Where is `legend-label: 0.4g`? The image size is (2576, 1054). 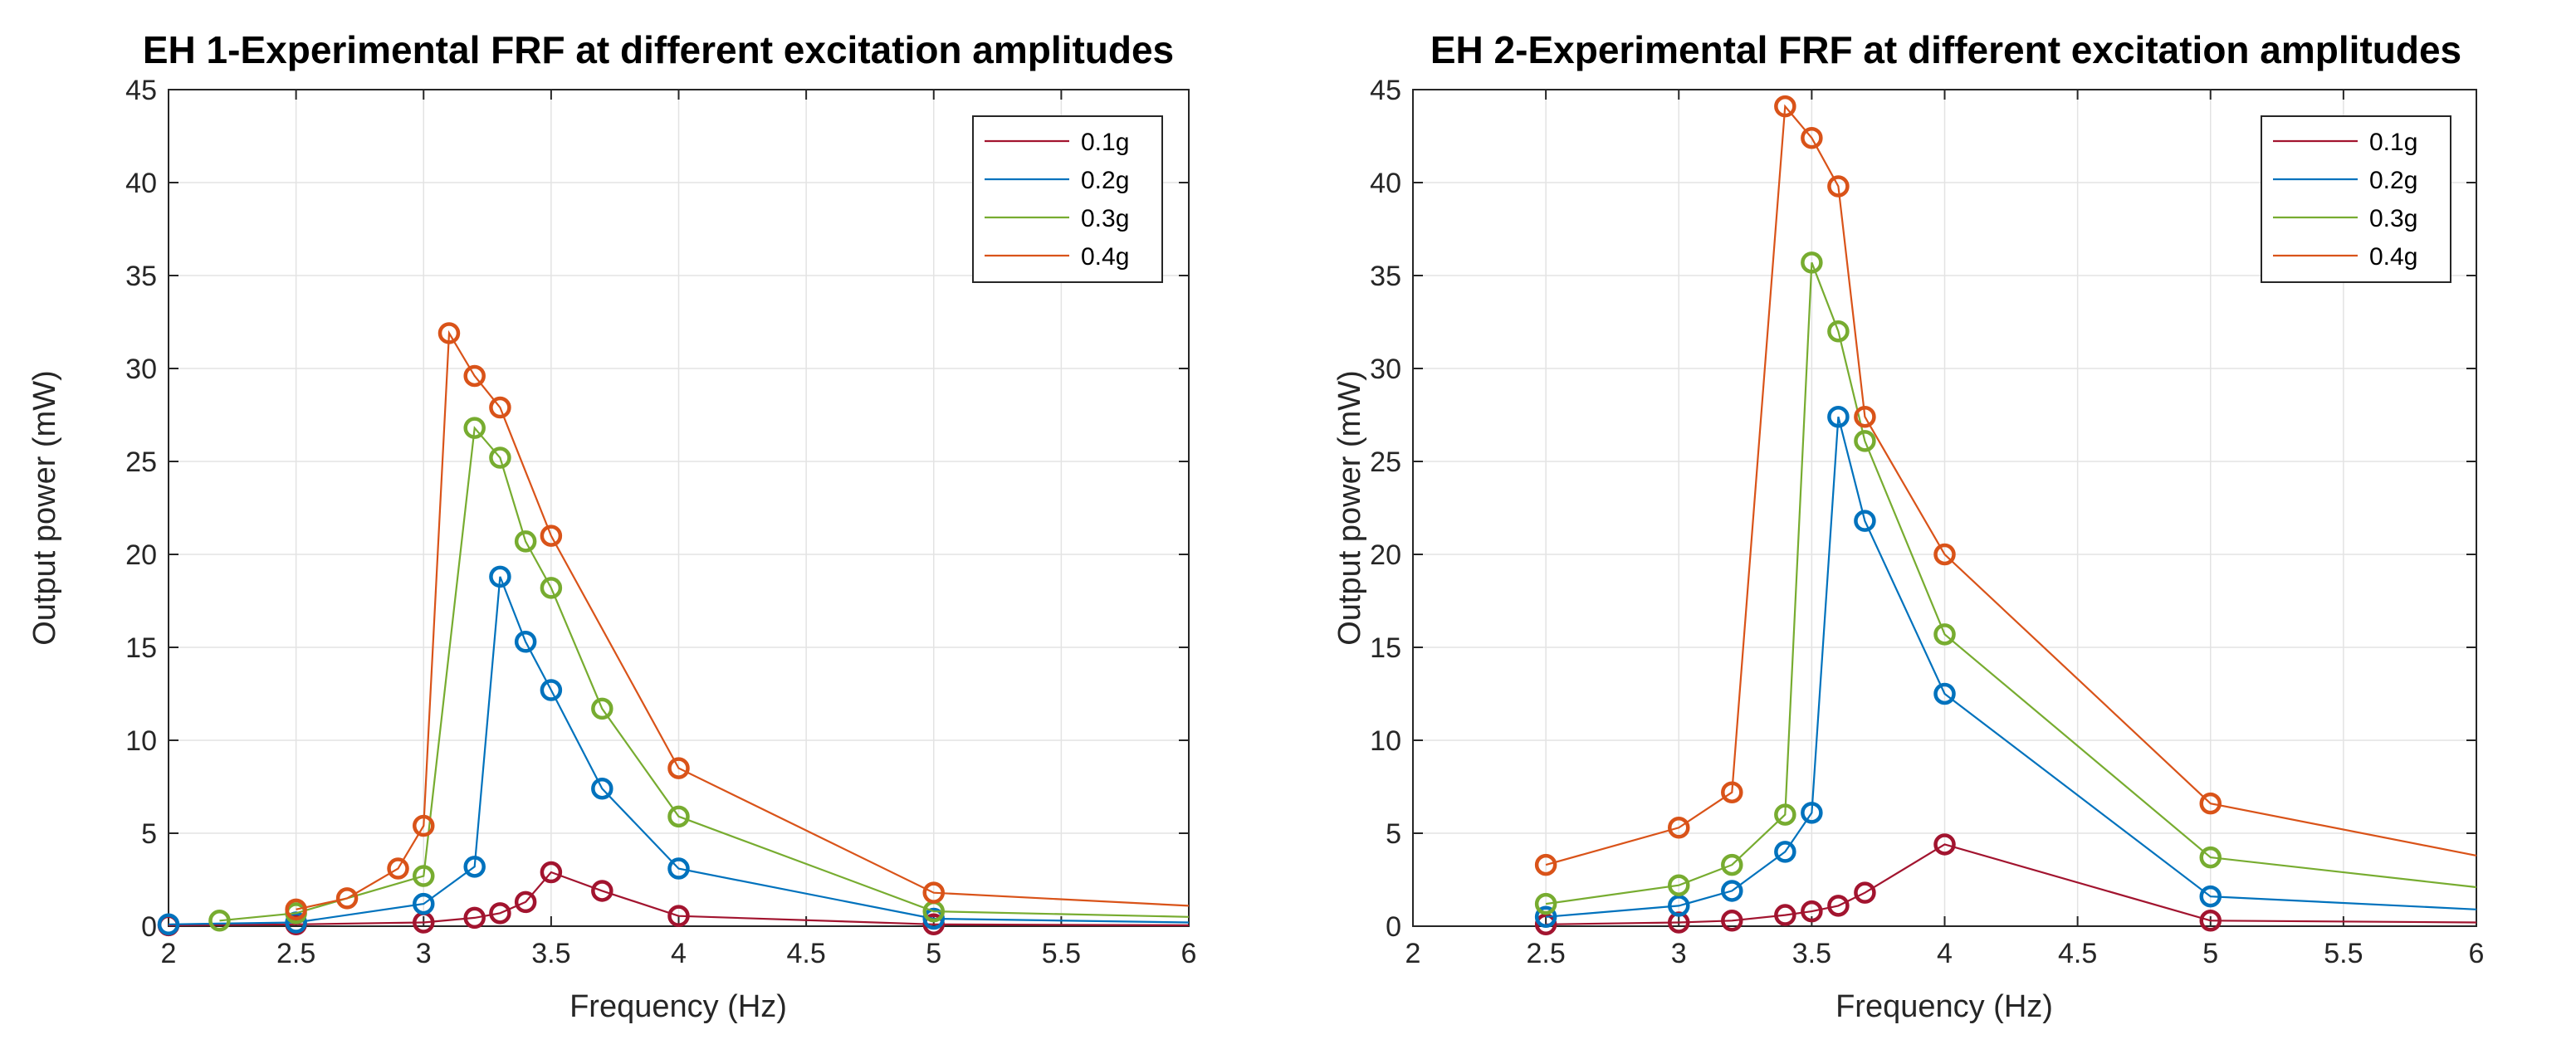 legend-label: 0.4g is located at coordinates (2393, 257).